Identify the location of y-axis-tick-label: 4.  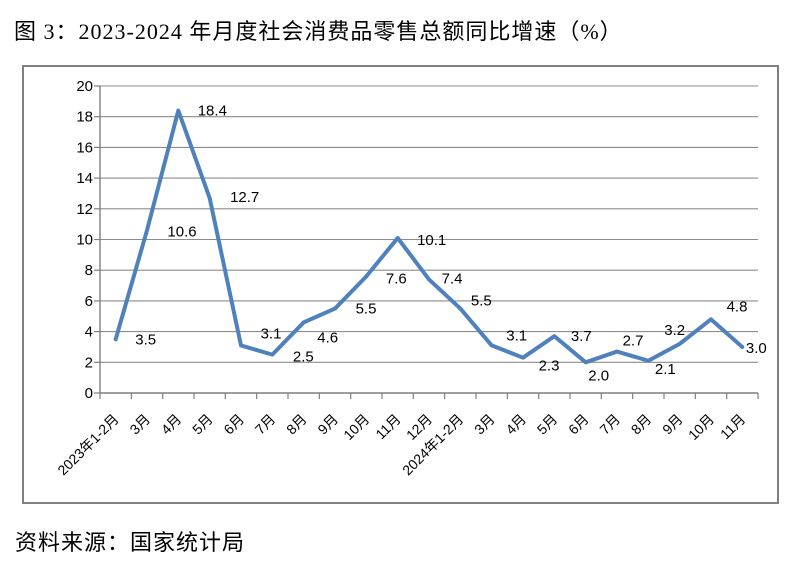
(89, 332).